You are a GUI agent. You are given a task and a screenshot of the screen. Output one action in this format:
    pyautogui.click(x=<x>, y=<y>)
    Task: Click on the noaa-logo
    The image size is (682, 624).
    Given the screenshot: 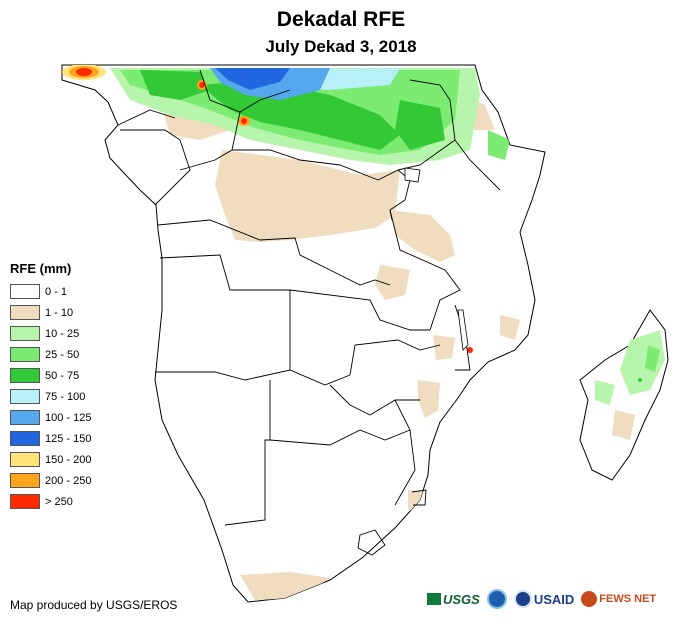 What is the action you would take?
    pyautogui.click(x=496, y=599)
    